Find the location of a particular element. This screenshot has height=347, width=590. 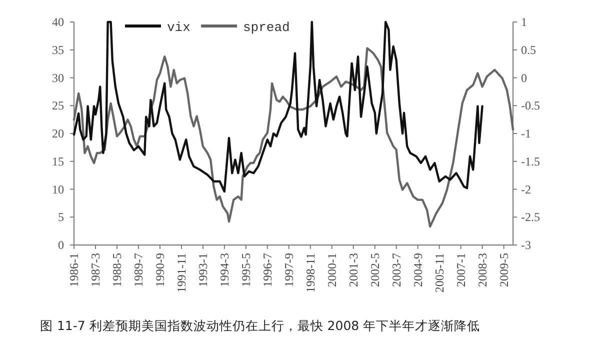

y-tick-label: 35 is located at coordinates (58, 49).